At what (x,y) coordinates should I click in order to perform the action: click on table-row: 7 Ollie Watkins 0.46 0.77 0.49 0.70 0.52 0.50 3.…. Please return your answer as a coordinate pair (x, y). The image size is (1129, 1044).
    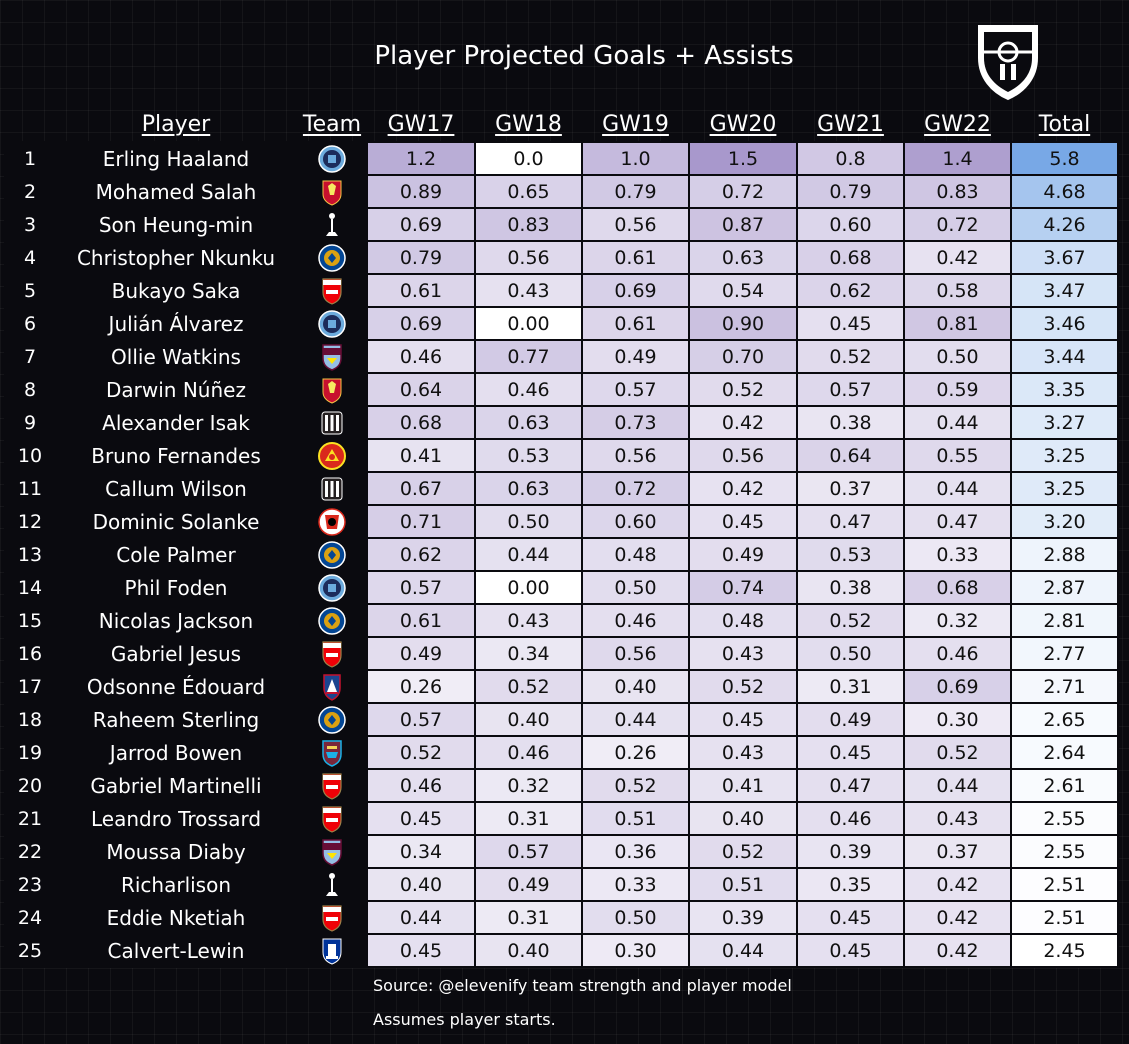
    Looking at the image, I should click on (561, 356).